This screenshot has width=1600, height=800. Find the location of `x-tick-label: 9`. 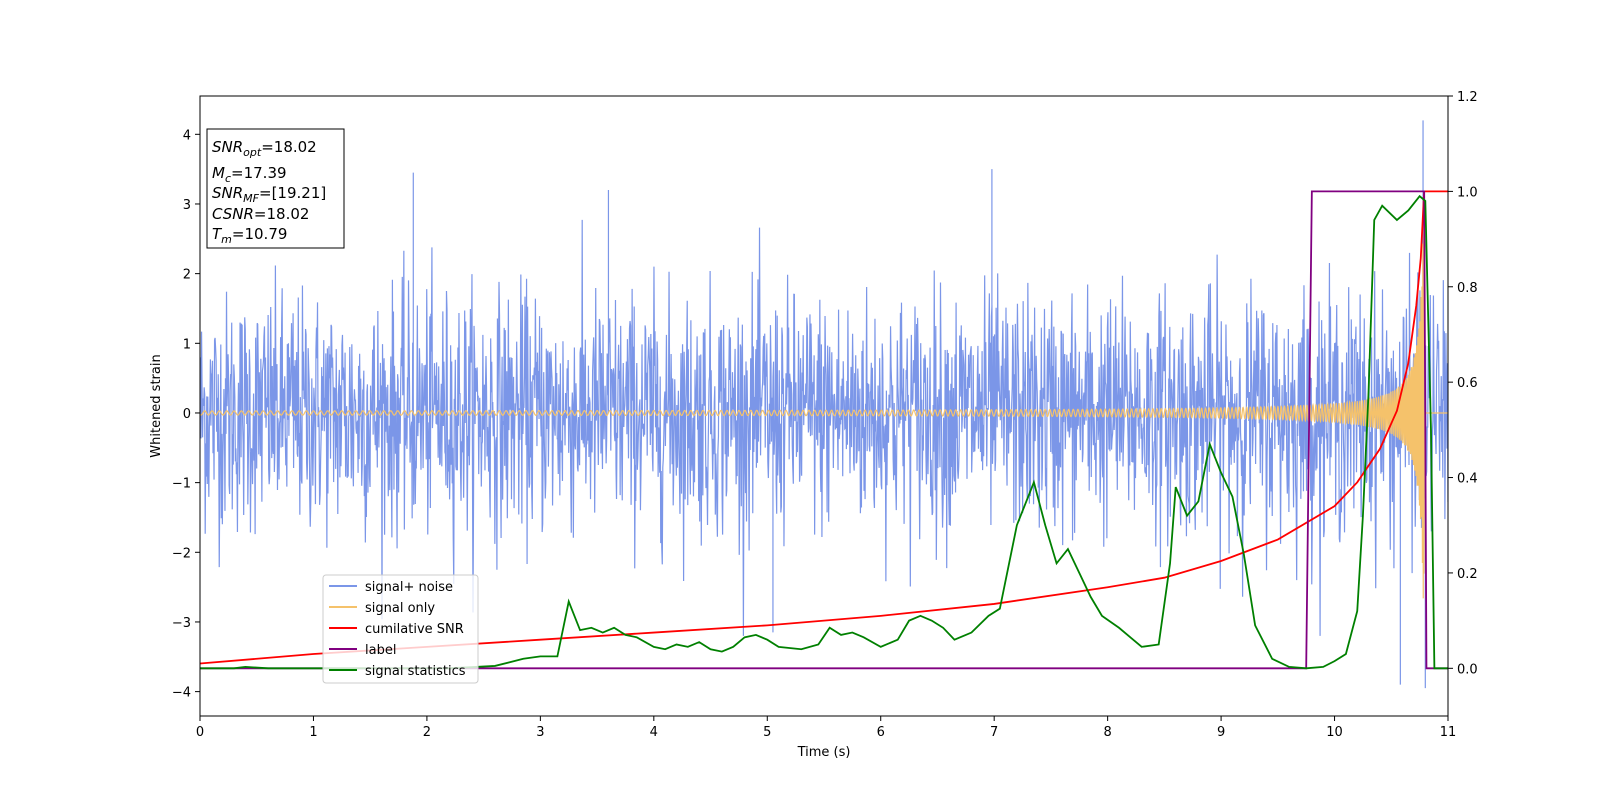

x-tick-label: 9 is located at coordinates (1221, 732).